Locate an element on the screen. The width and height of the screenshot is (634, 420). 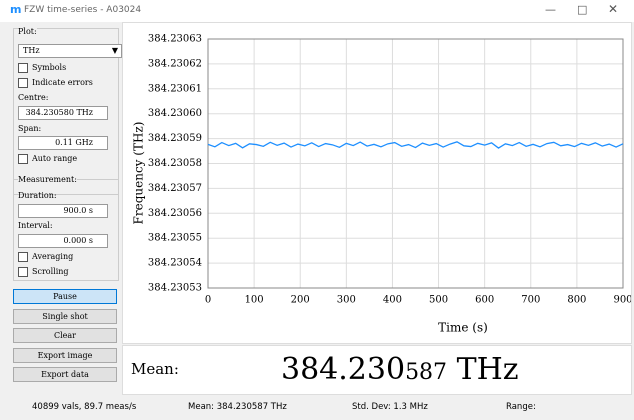
mean-value: 384.230587 THz is located at coordinates (400, 369).